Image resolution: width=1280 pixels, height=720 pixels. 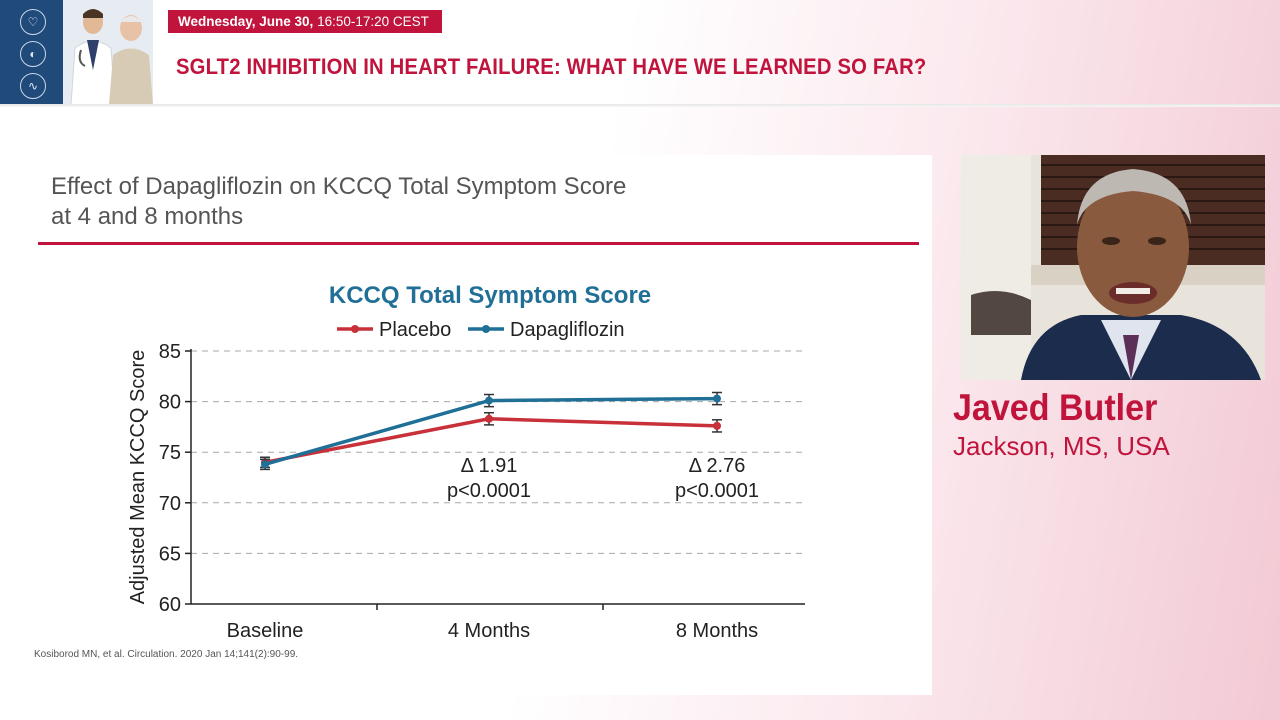 I want to click on session-time: 16:50-17:20 CEST, so click(x=371, y=21).